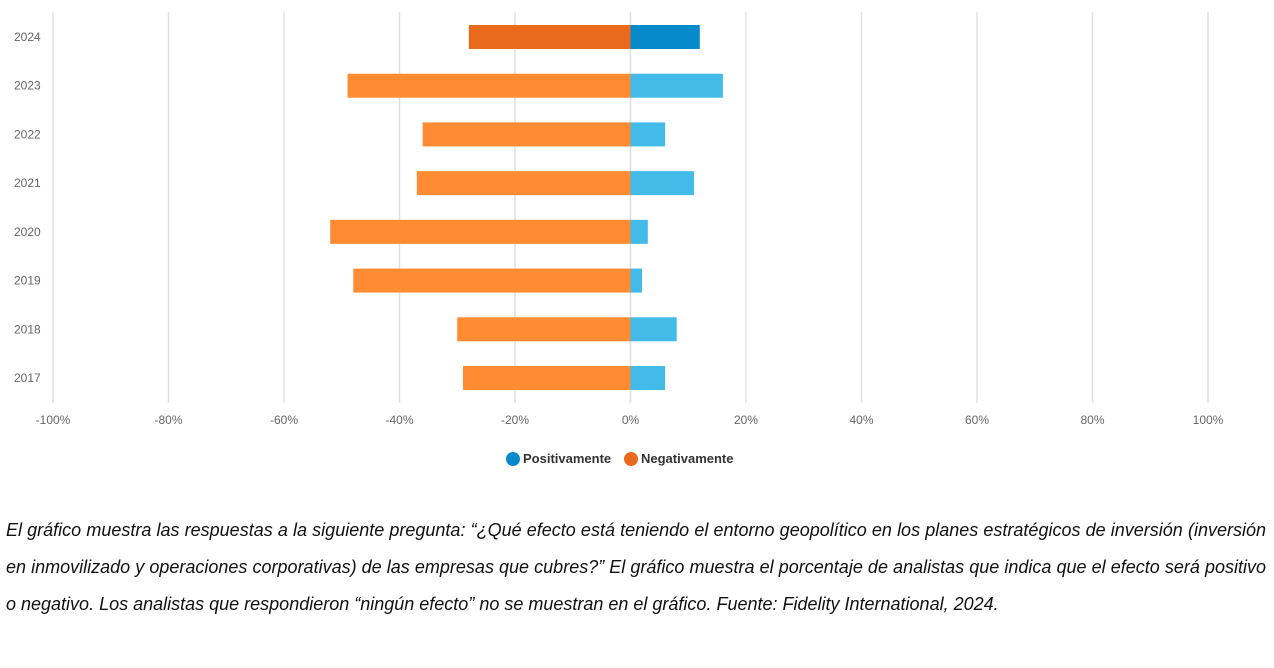 The height and width of the screenshot is (668, 1274). What do you see at coordinates (977, 420) in the screenshot?
I see `x-tick-label: 60%` at bounding box center [977, 420].